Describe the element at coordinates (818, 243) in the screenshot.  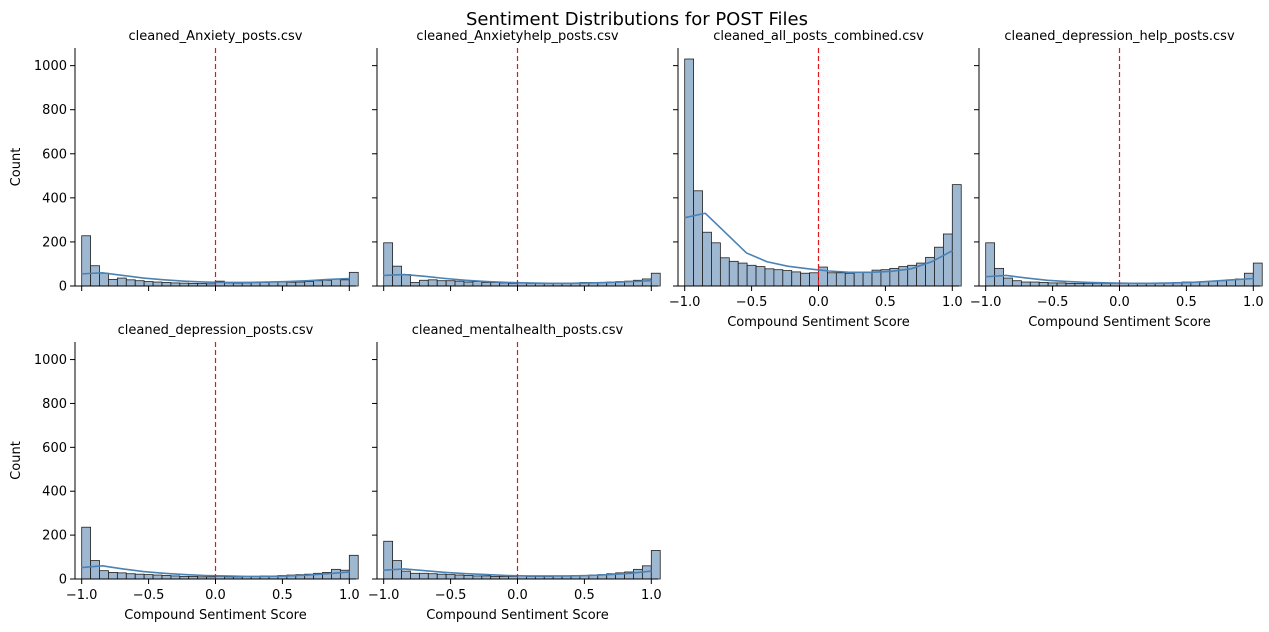
I see `kde-curve` at that location.